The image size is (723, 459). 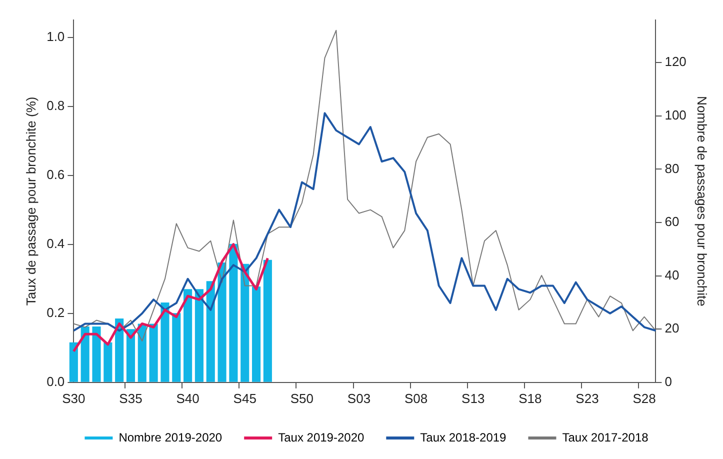 What do you see at coordinates (473, 398) in the screenshot?
I see `x-tick-label: S13` at bounding box center [473, 398].